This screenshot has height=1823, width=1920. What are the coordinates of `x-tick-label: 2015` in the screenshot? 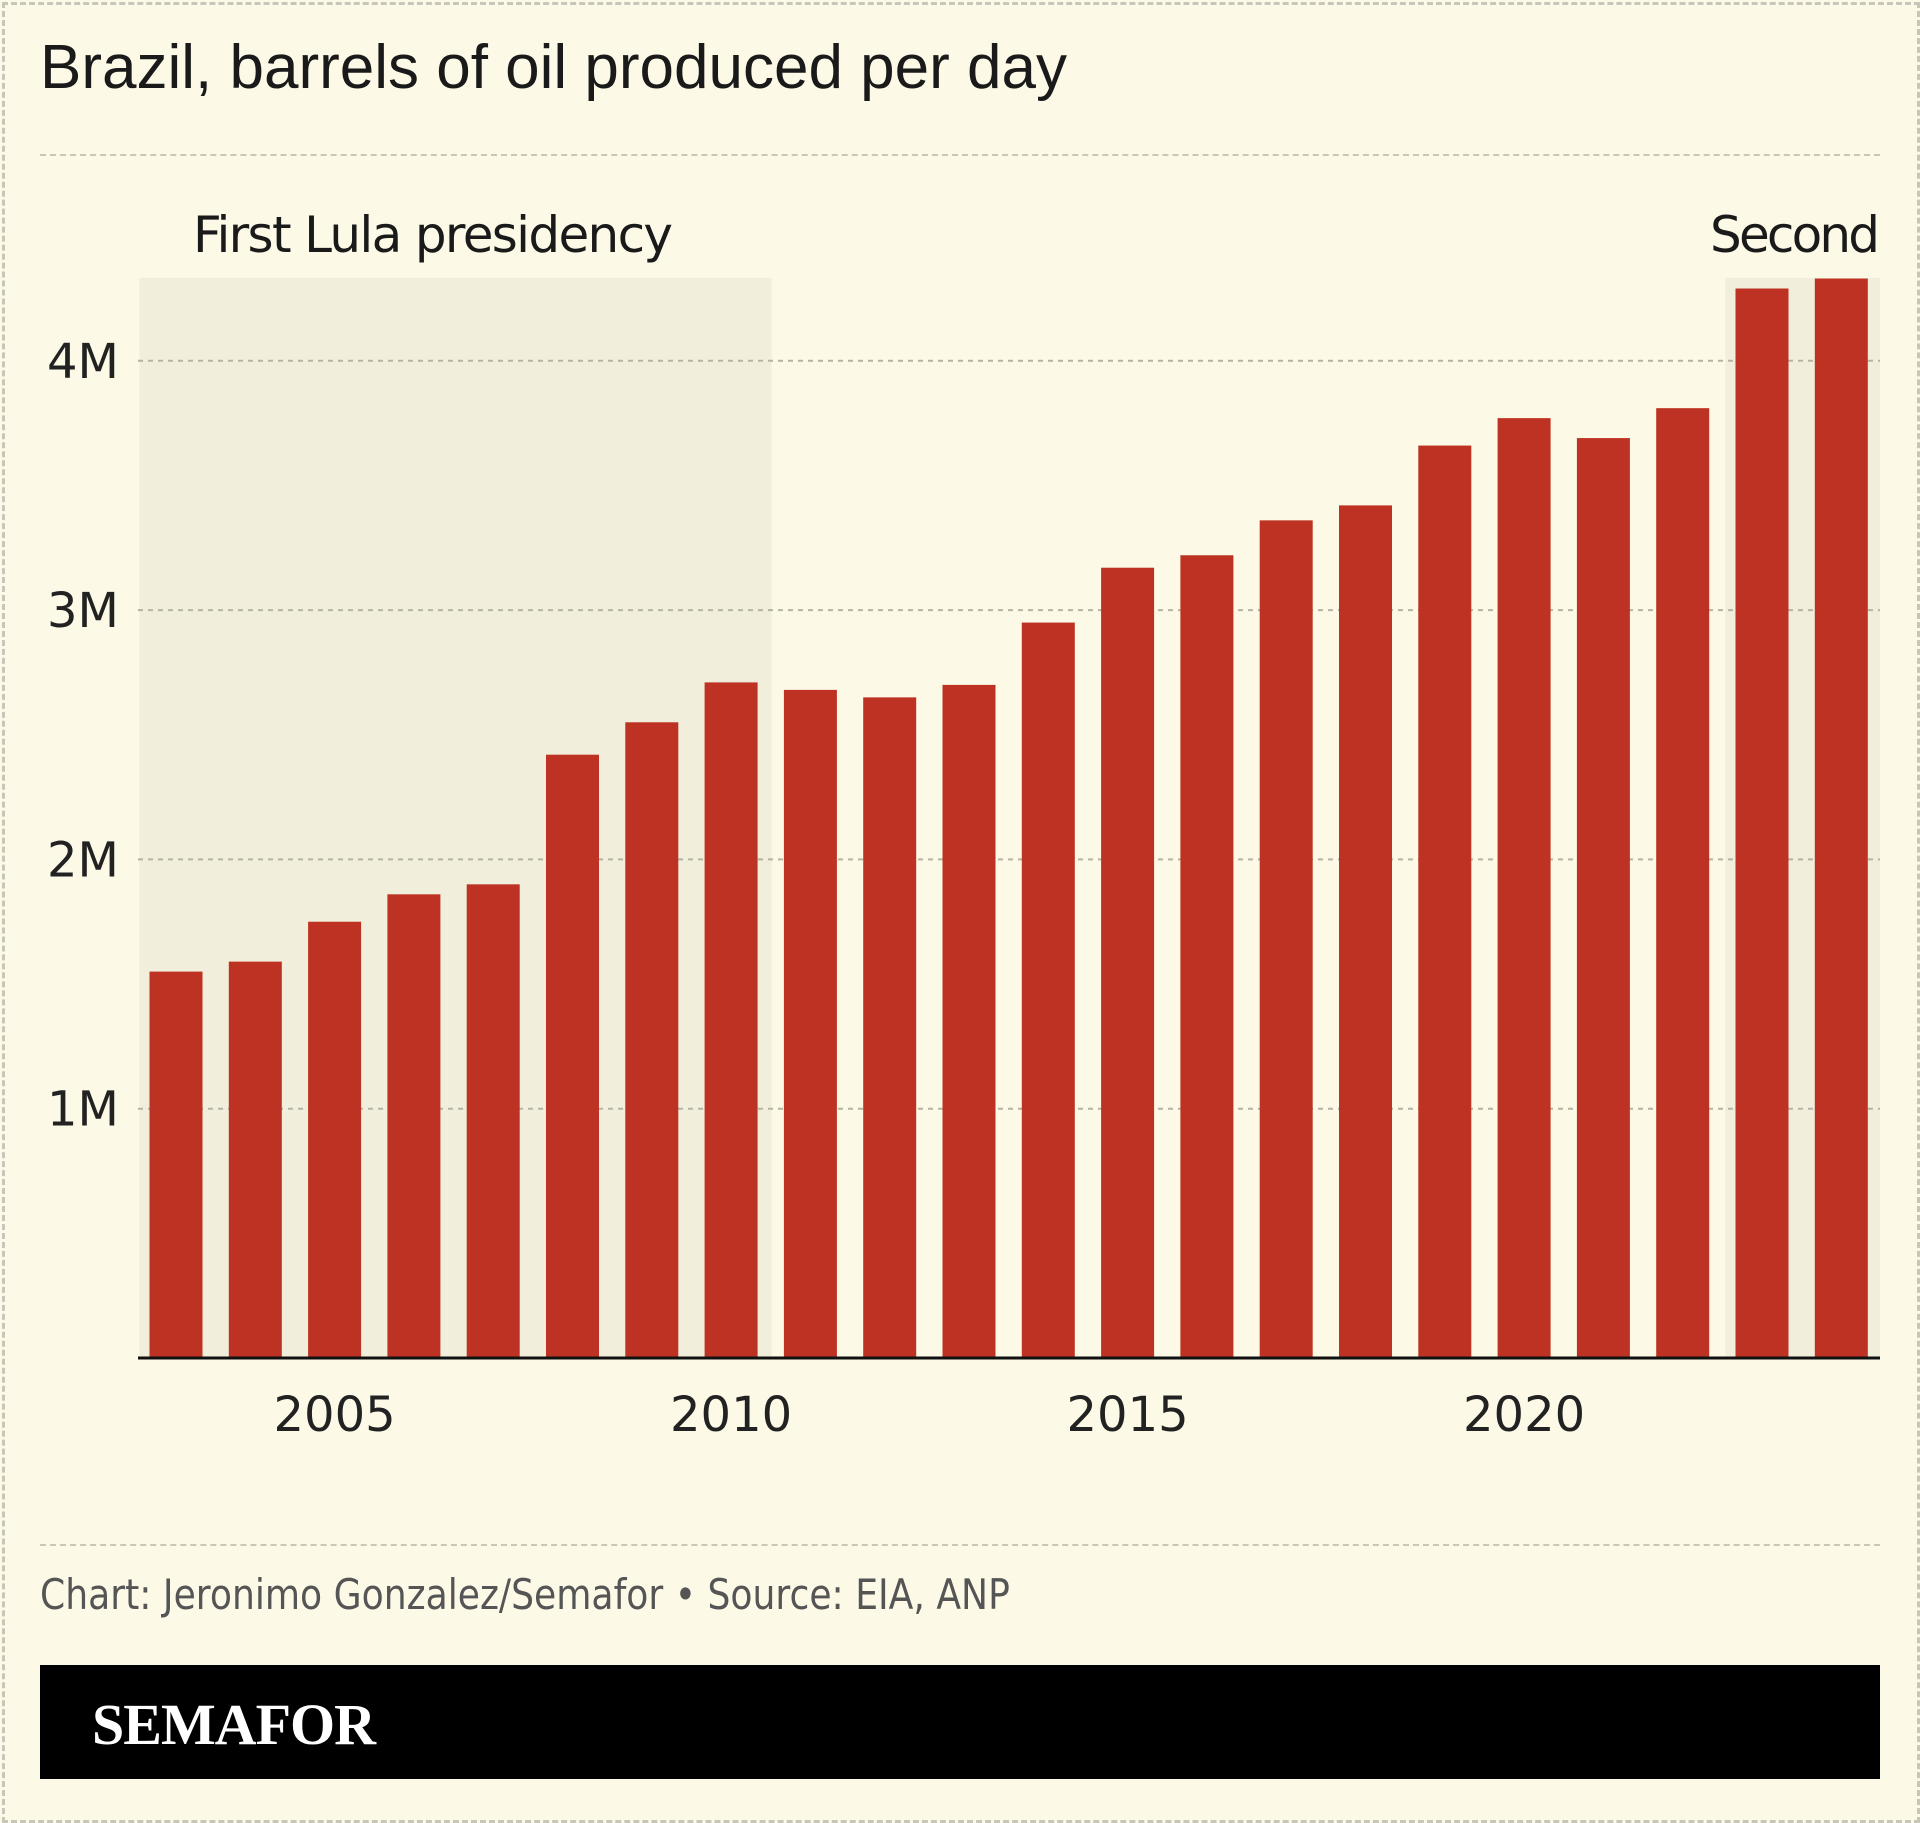 It's located at (1128, 1415).